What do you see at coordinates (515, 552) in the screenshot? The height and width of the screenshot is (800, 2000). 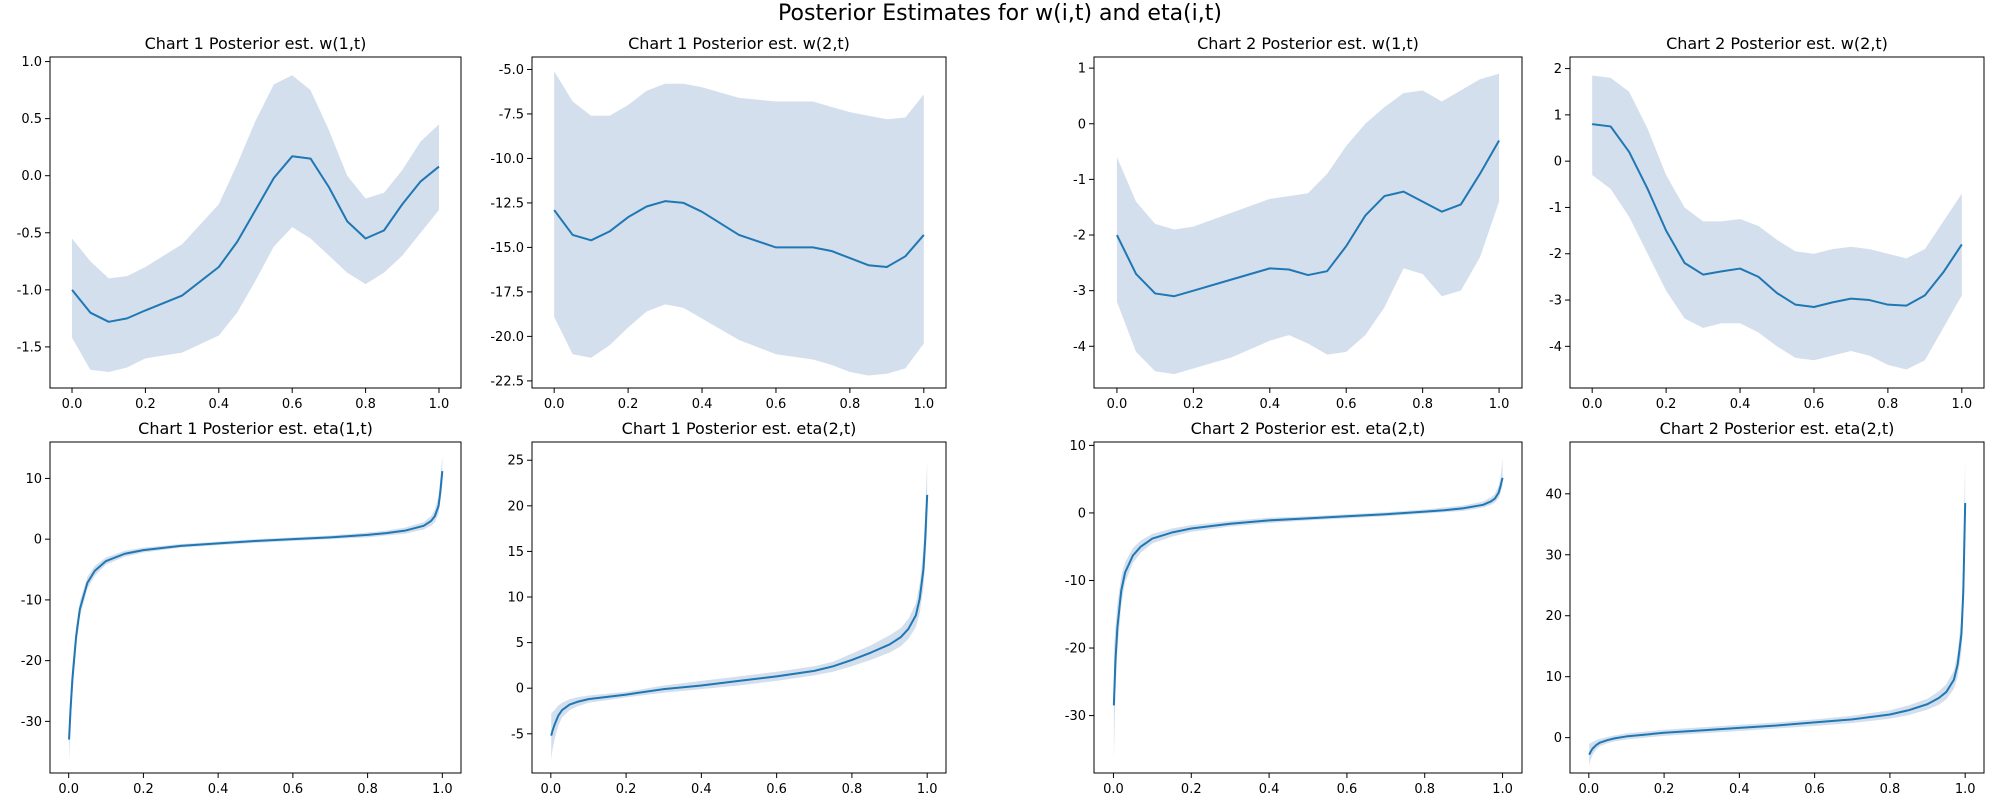 I see `y-tick-label: 15` at bounding box center [515, 552].